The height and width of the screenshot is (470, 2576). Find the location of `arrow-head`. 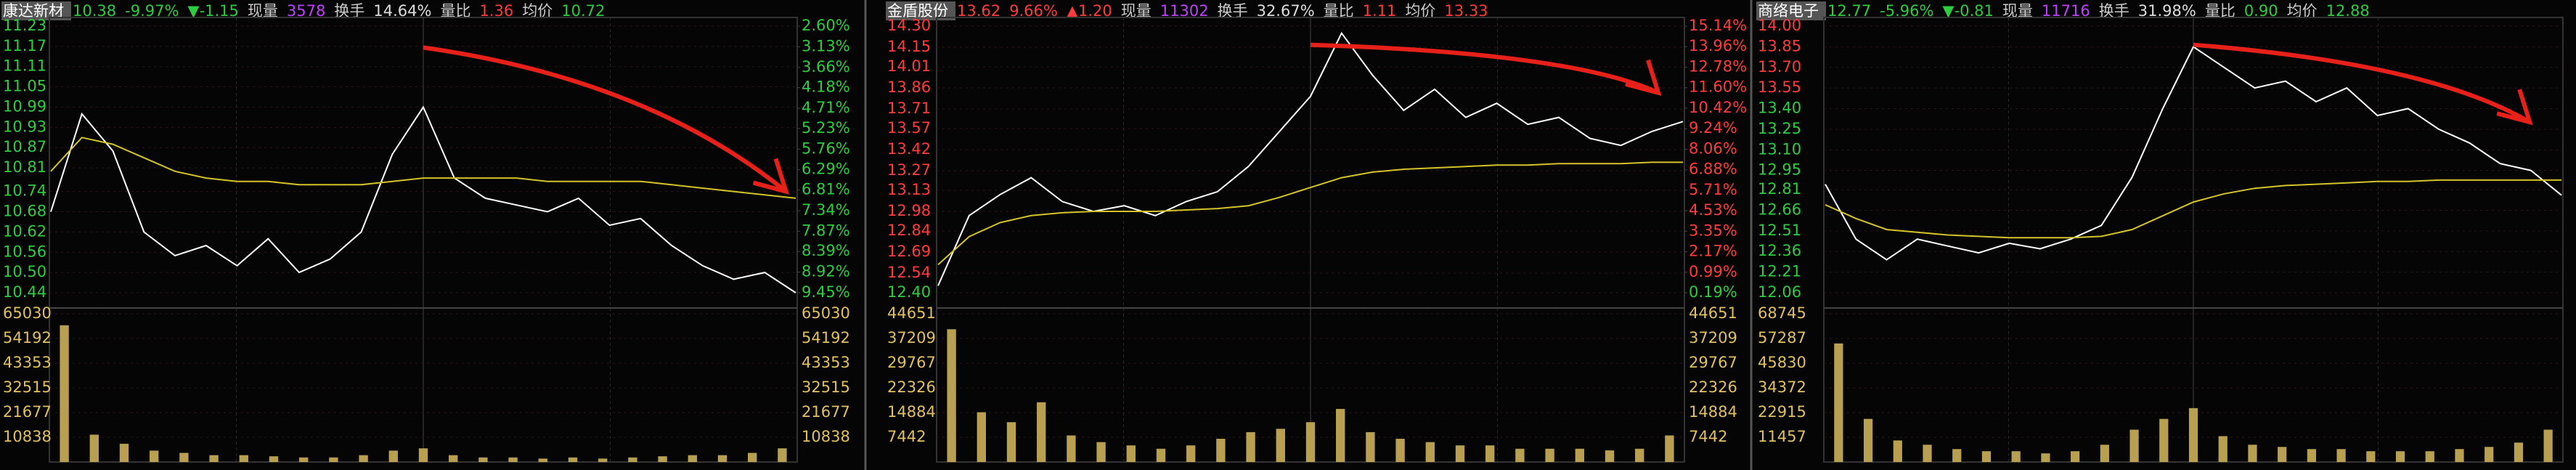

arrow-head is located at coordinates (2514, 107).